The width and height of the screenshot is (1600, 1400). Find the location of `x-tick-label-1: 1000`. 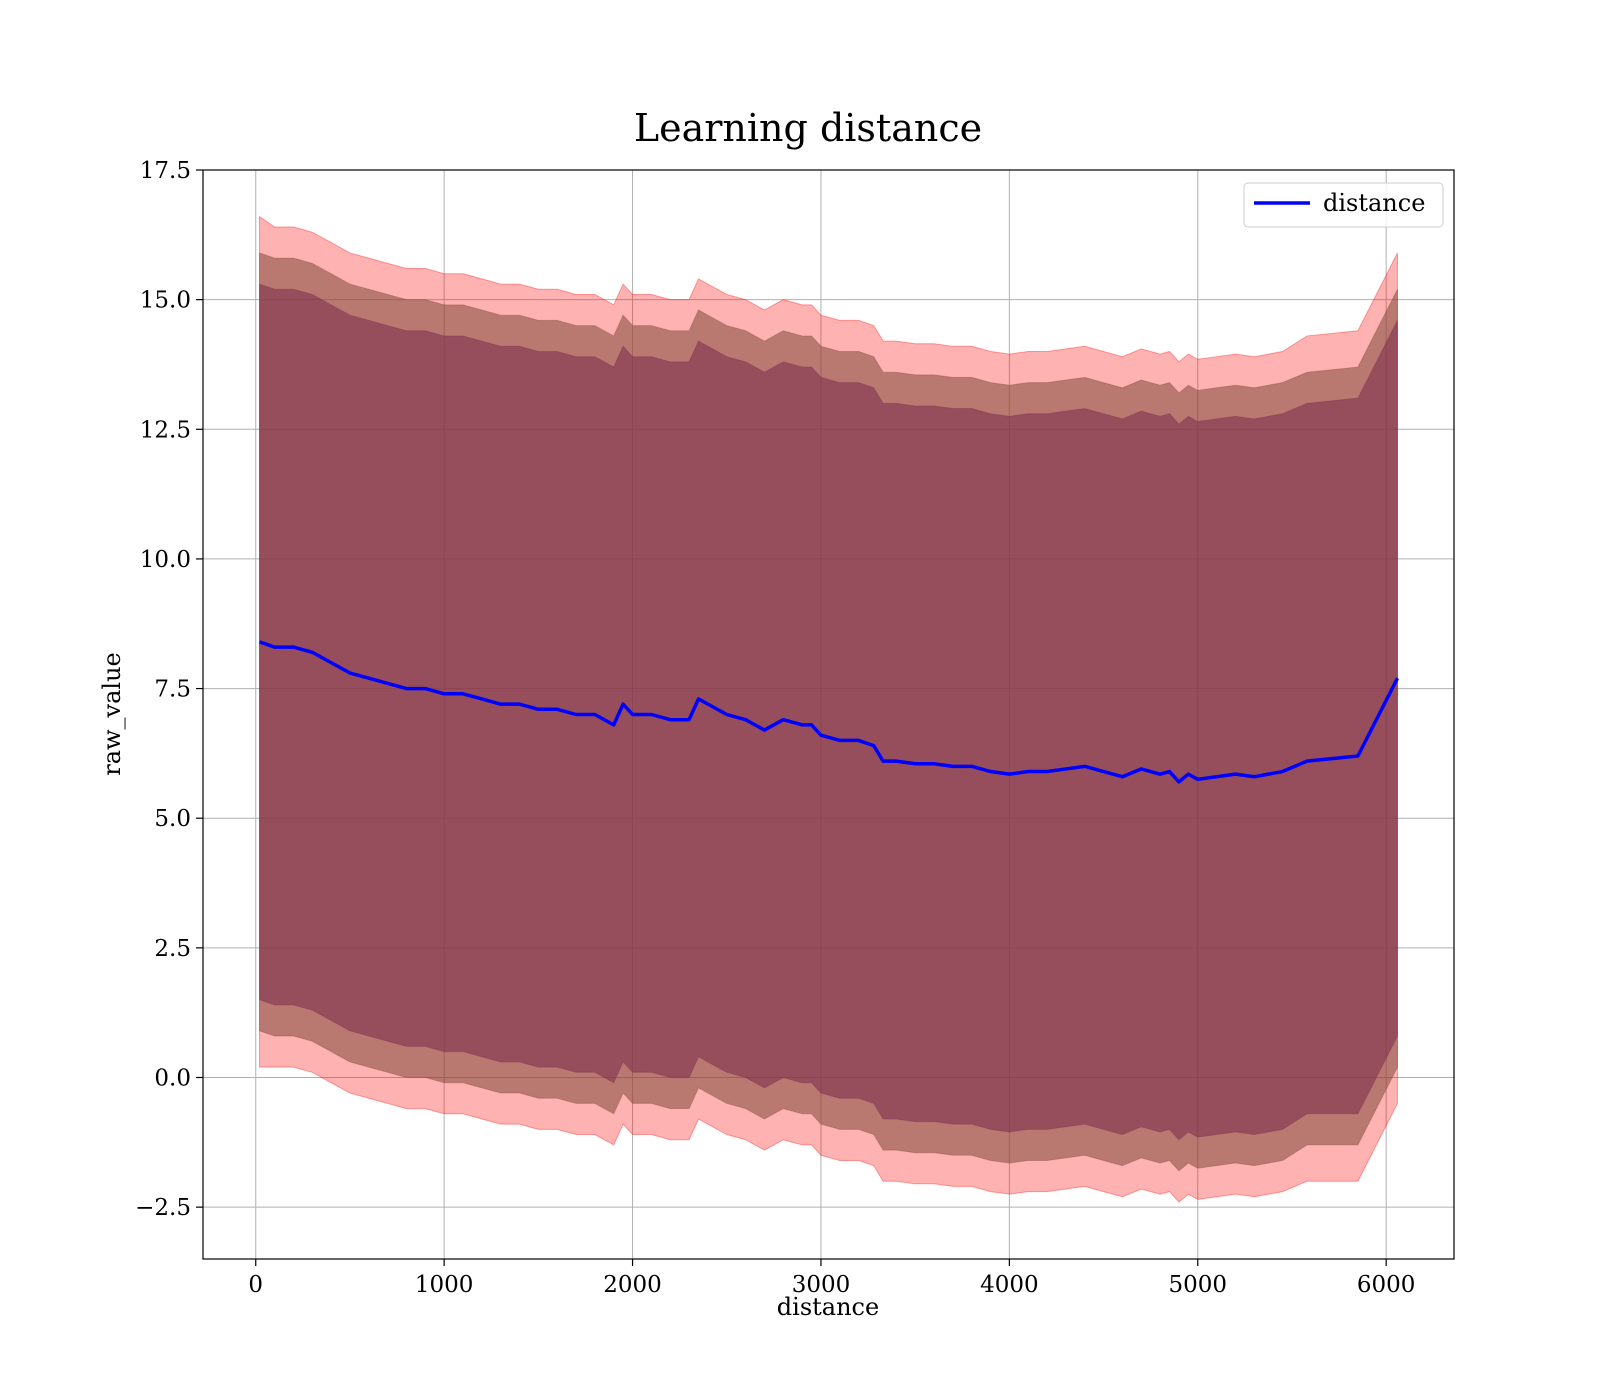

x-tick-label-1: 1000 is located at coordinates (444, 1285).